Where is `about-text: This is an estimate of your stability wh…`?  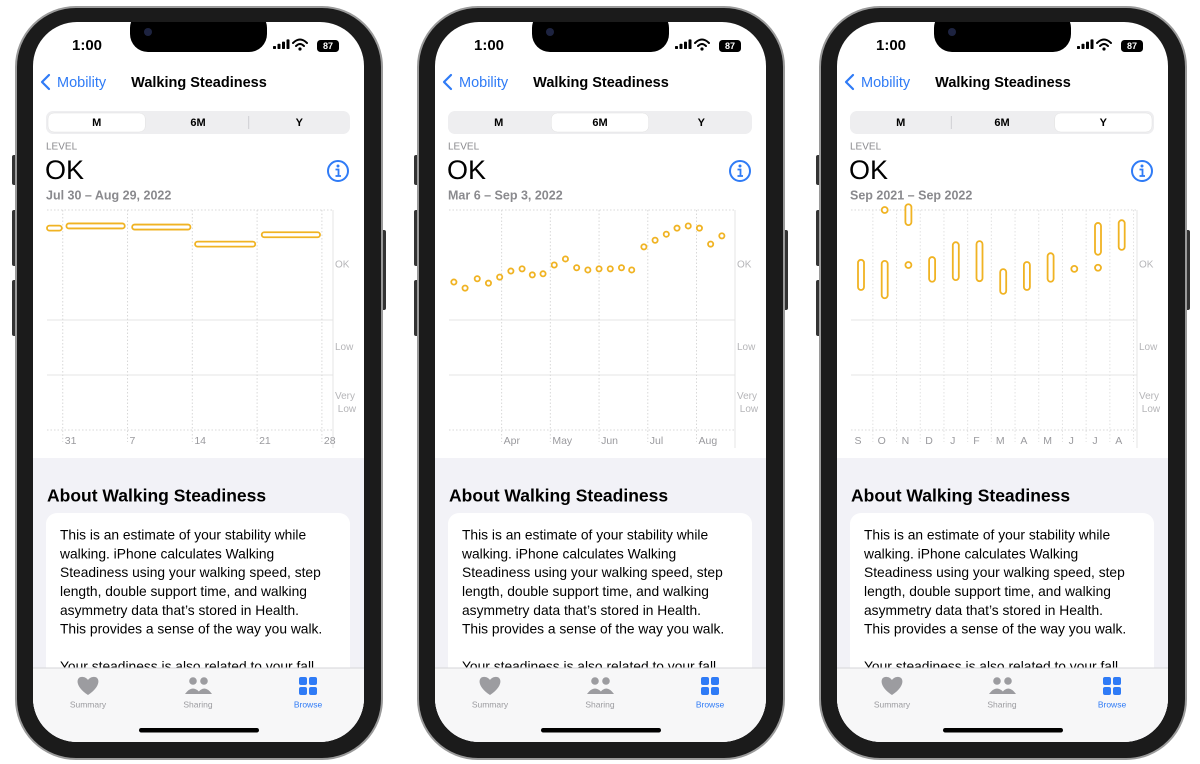 about-text: This is an estimate of your stability wh… is located at coordinates (183, 535).